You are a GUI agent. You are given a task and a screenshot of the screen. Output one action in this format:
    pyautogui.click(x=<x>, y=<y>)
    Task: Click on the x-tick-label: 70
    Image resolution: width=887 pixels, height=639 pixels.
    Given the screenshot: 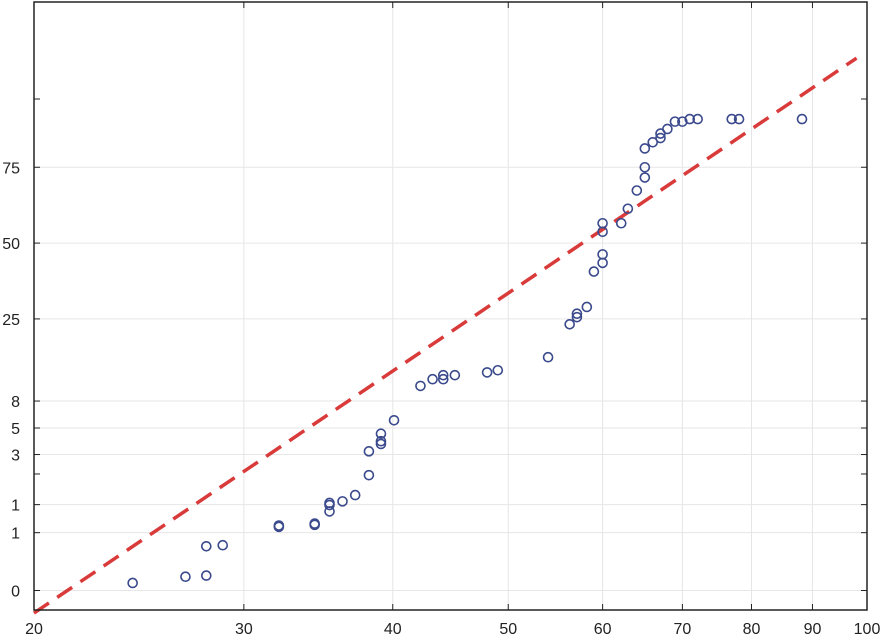 What is the action you would take?
    pyautogui.click(x=682, y=629)
    